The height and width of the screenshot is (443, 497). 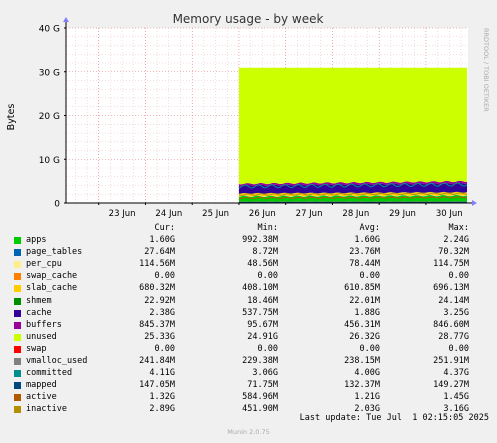 What do you see at coordinates (474, 203) in the screenshot?
I see `x-axis-arrow` at bounding box center [474, 203].